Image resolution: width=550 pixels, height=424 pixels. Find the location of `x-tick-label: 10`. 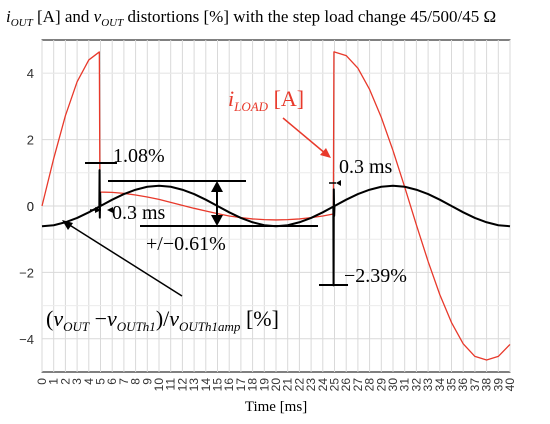

x-tick-label: 10 is located at coordinates (159, 385).